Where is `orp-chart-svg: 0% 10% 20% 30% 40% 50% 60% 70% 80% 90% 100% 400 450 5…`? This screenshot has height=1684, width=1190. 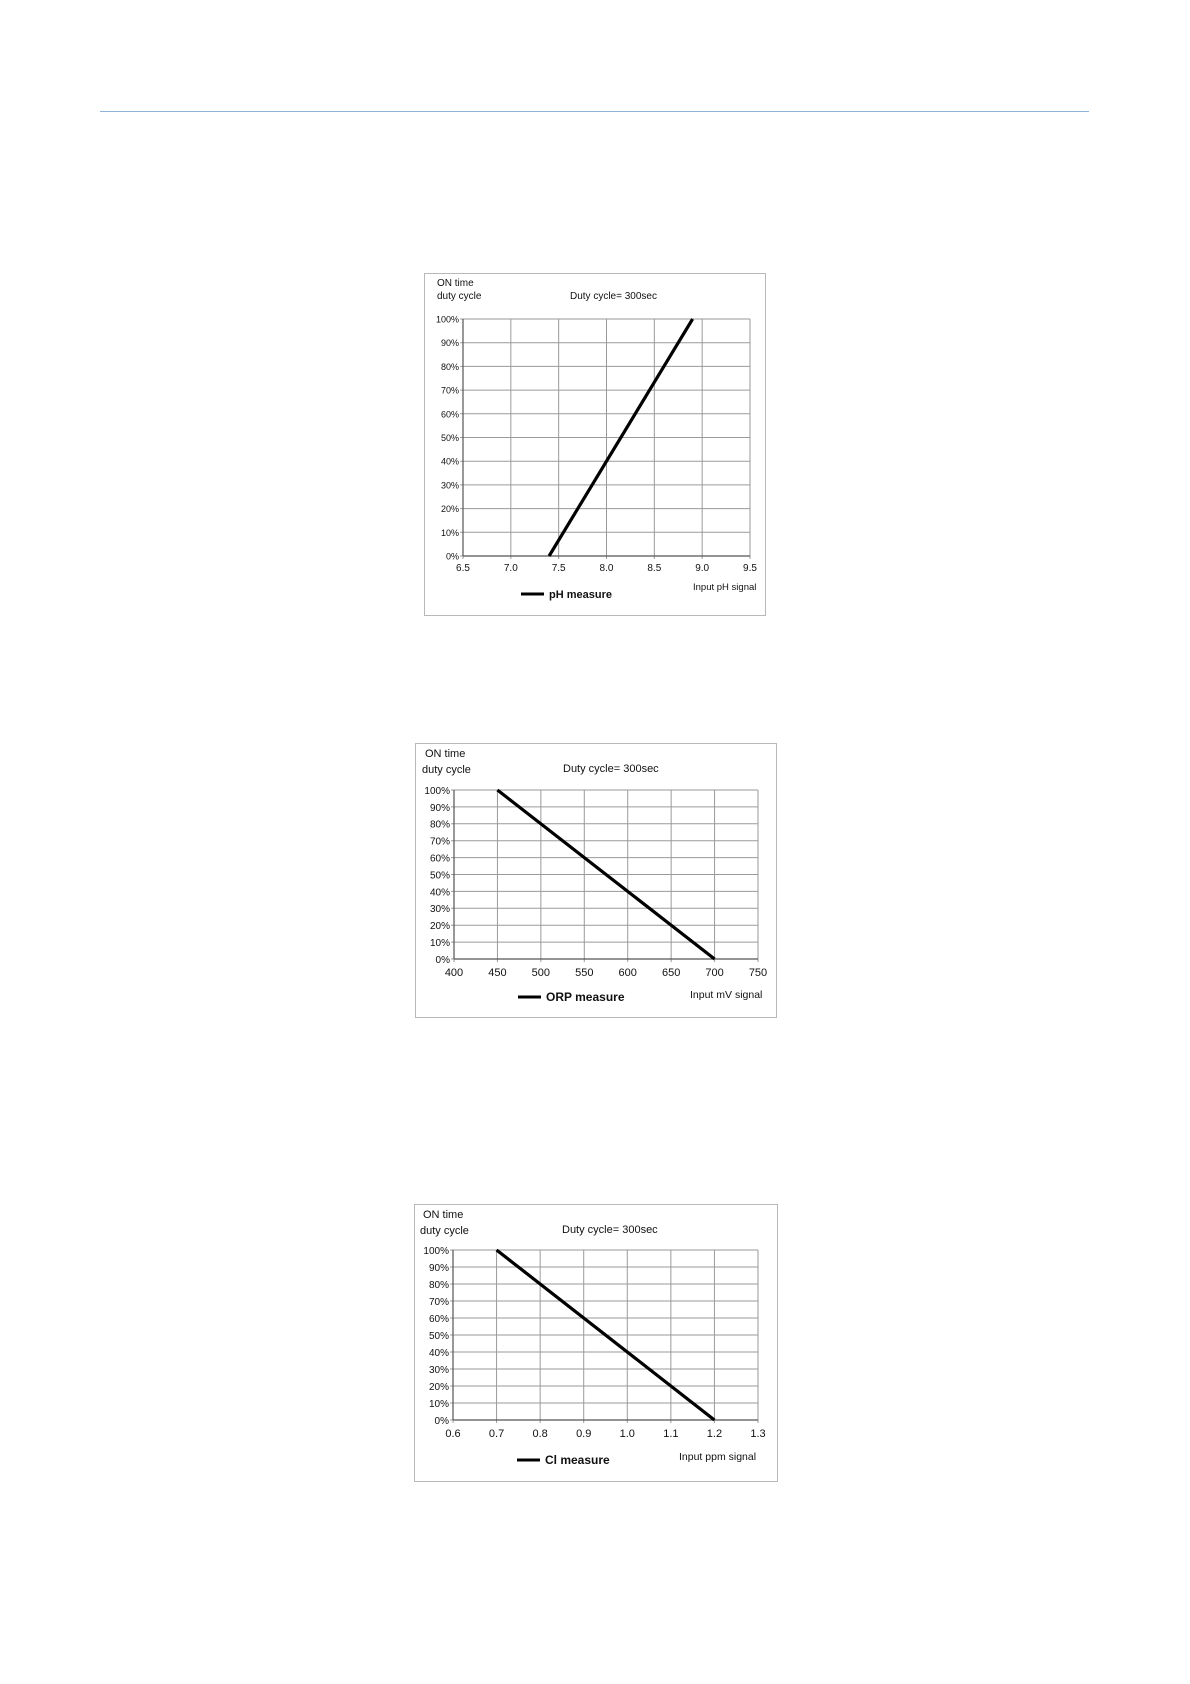
orp-chart-svg: 0% 10% 20% 30% 40% 50% 60% 70% 80% 90% 100% 400 450 5… is located at coordinates (594, 876).